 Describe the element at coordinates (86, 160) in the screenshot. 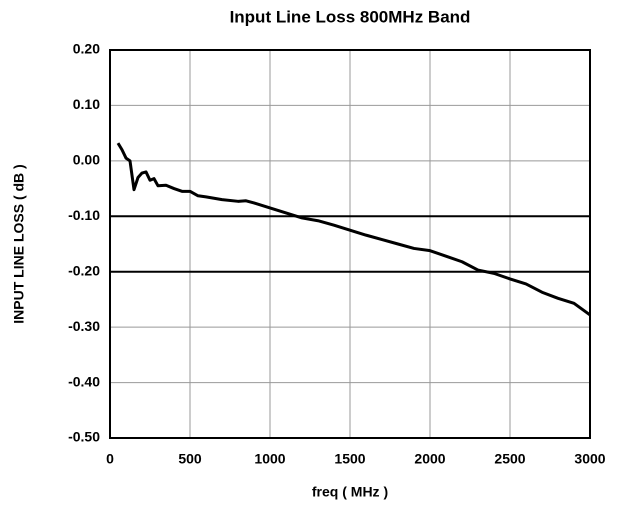

I see `y-tick-label: 0.00` at that location.